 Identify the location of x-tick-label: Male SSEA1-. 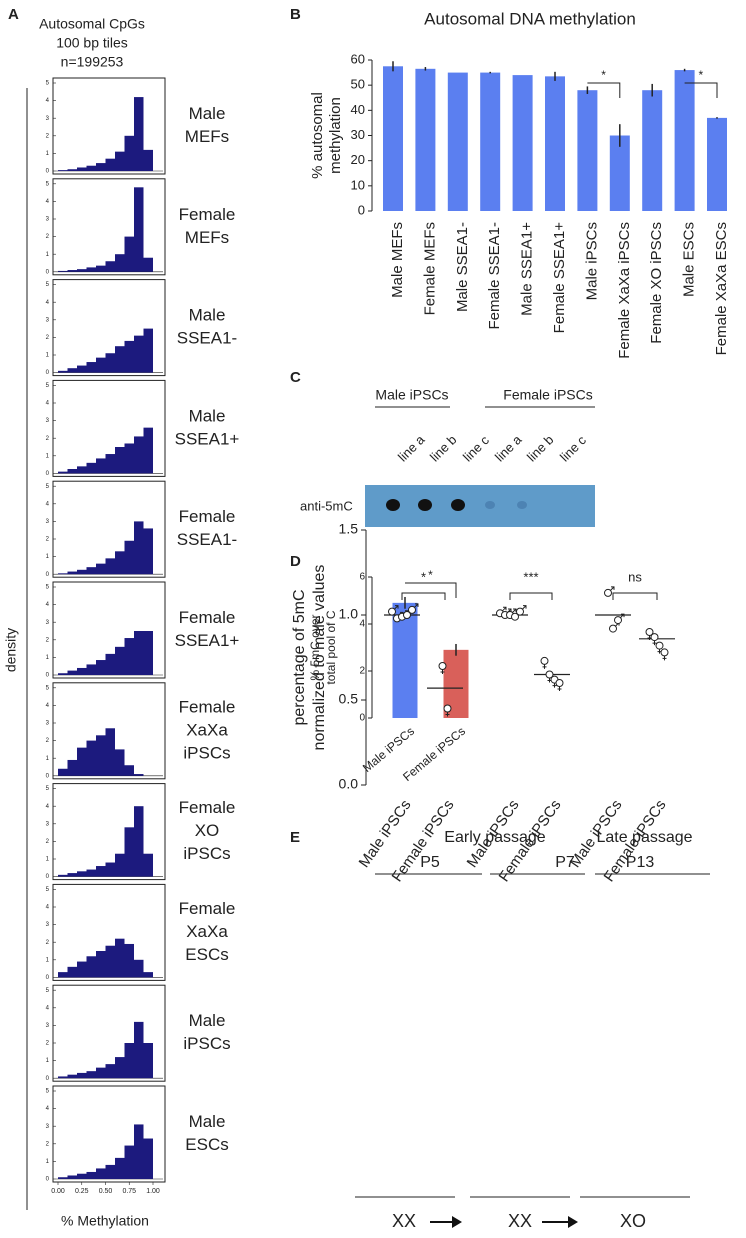
(462, 267).